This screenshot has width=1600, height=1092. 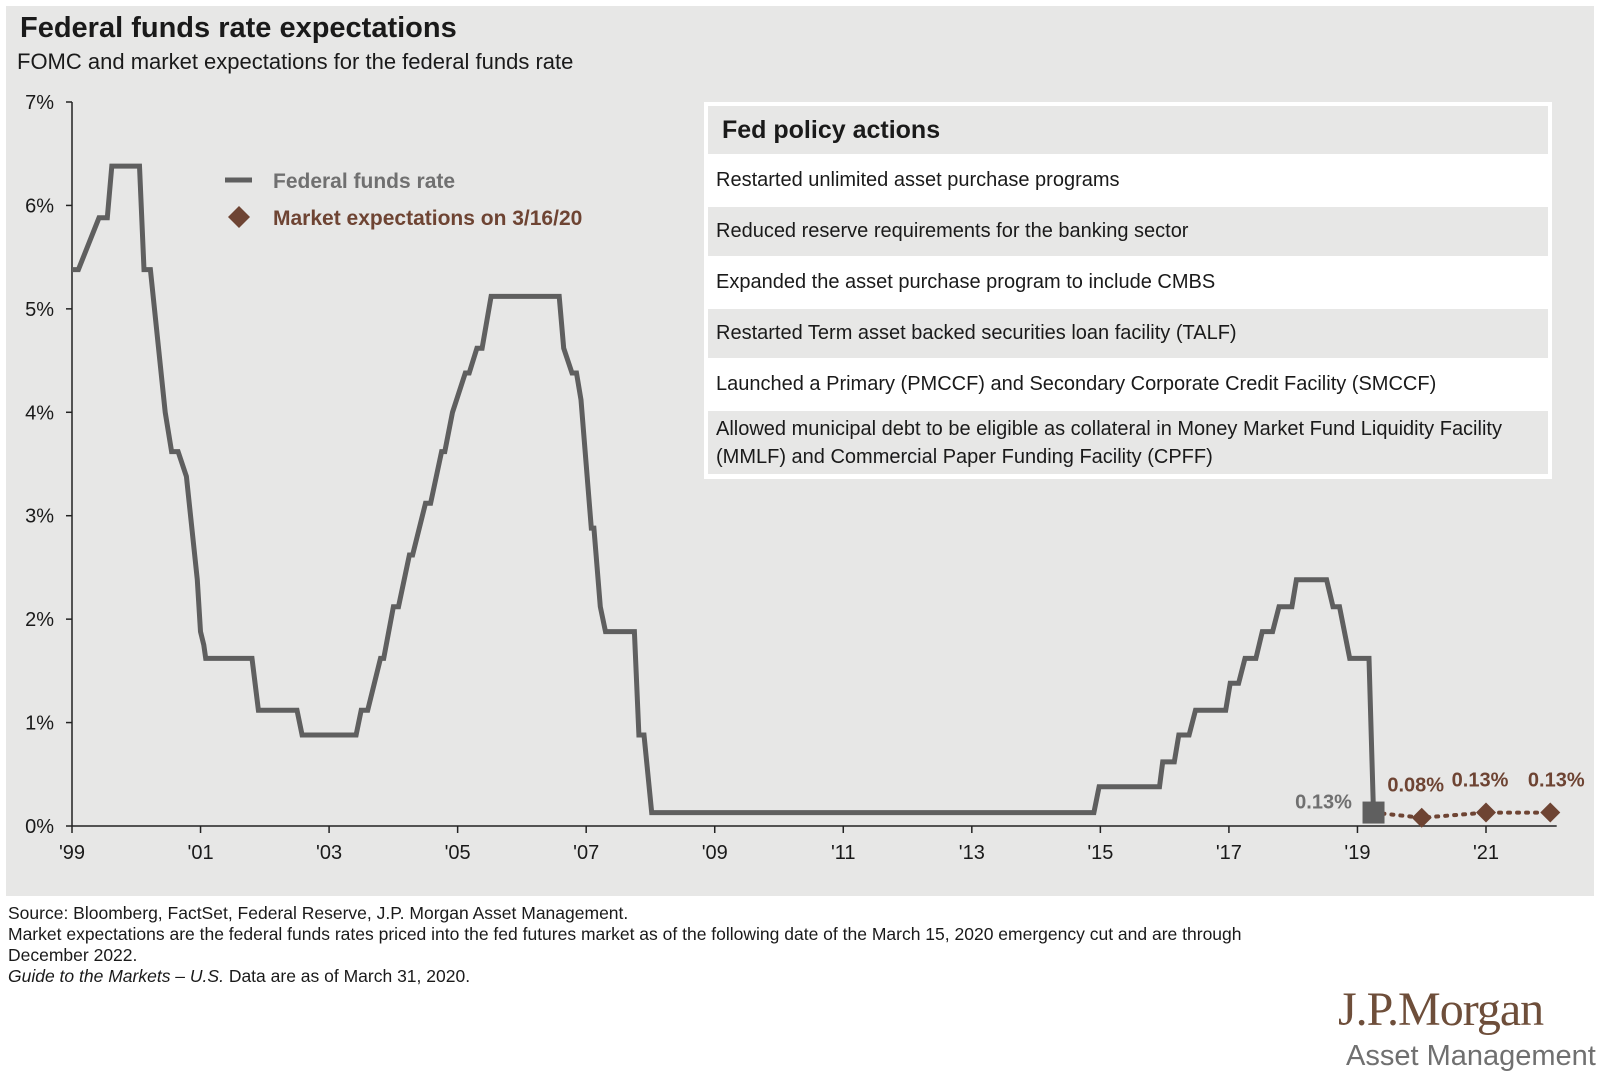 I want to click on y-tick-label: 2%, so click(x=39, y=620).